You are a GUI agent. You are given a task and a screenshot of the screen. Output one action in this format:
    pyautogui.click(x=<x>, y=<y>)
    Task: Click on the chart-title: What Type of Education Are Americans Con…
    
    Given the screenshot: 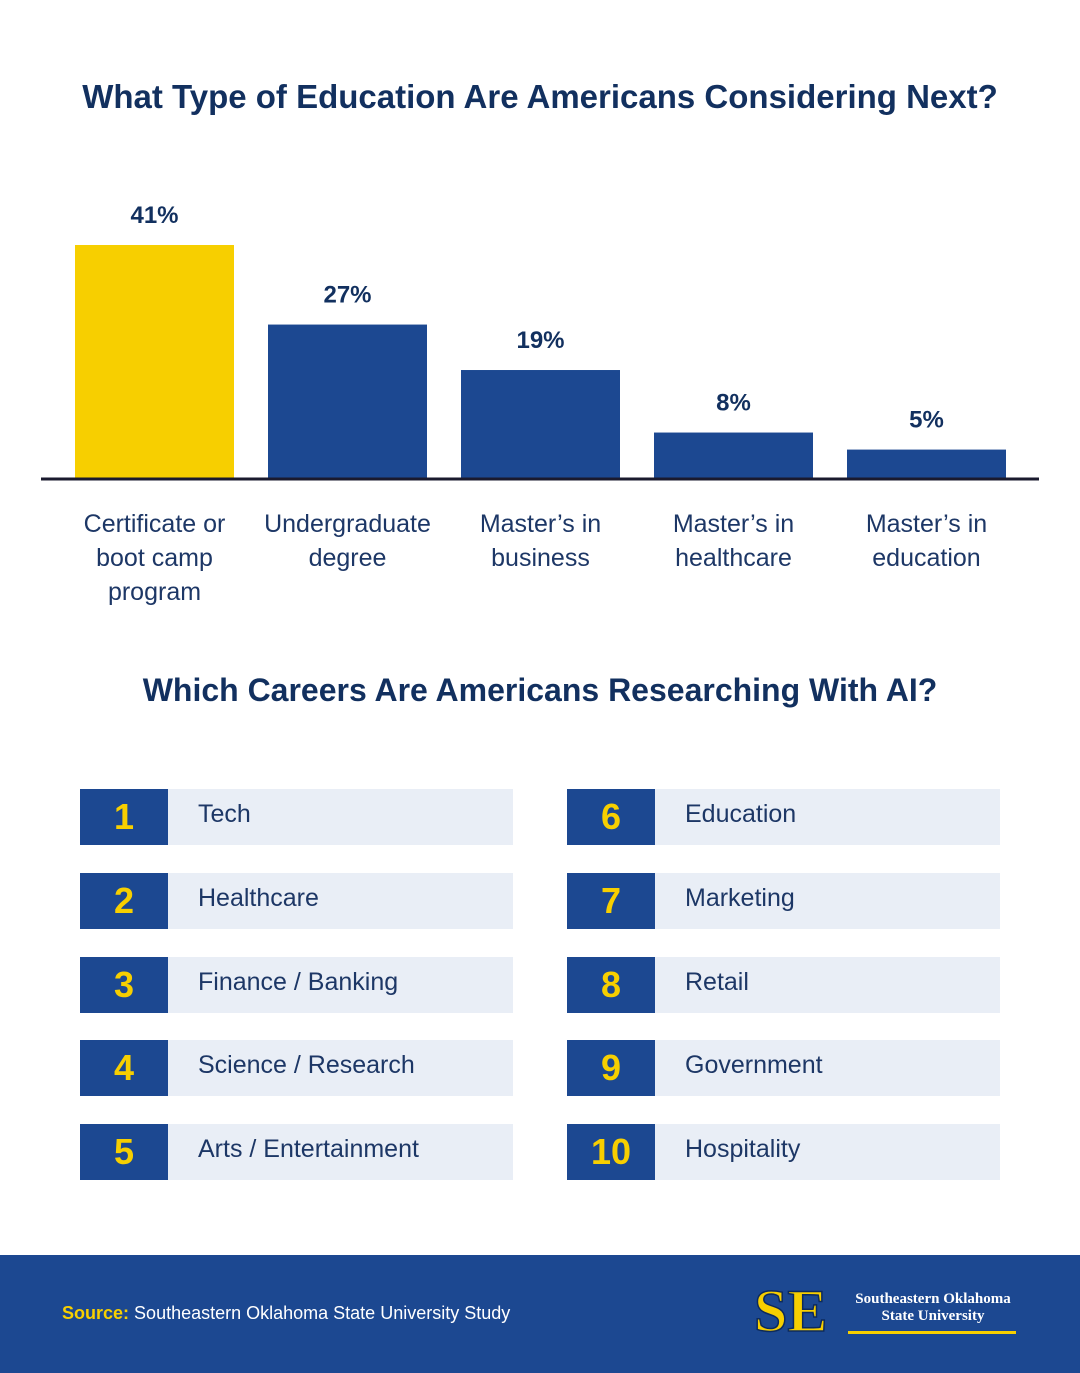 What is the action you would take?
    pyautogui.click(x=540, y=96)
    